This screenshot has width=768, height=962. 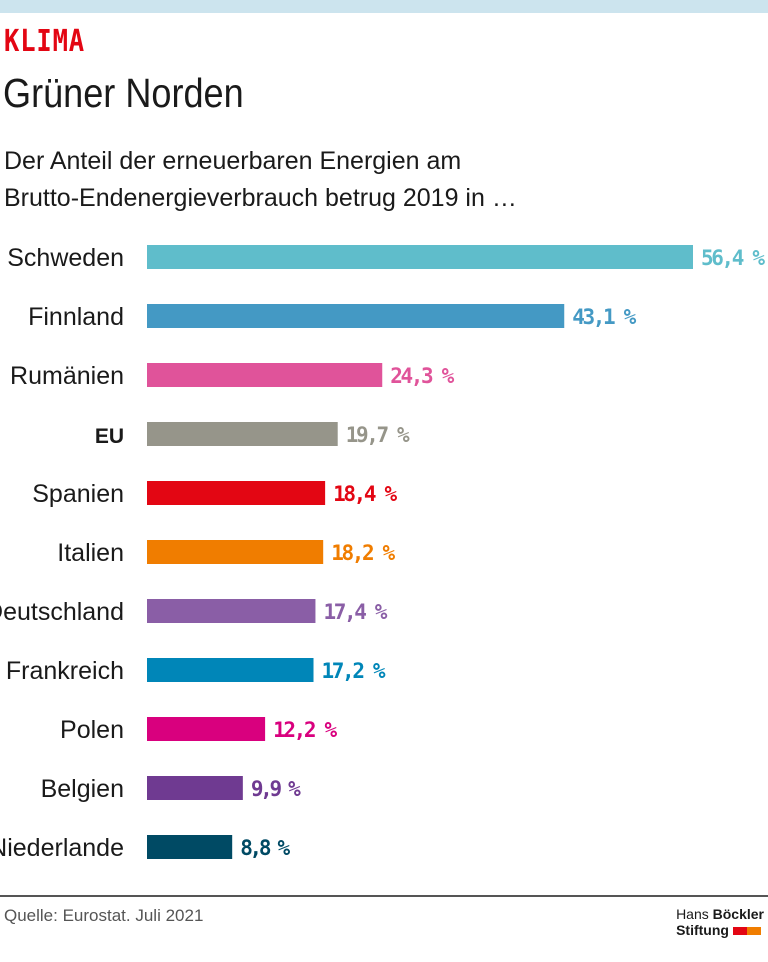 I want to click on value-label: 43,1 %, so click(x=604, y=317).